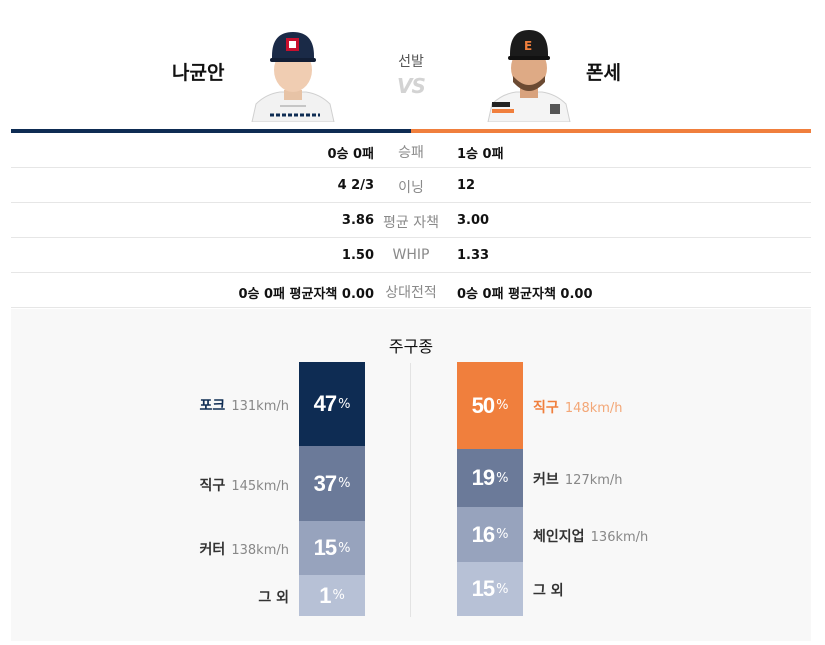 The image size is (825, 645). I want to click on pitch-name: 커터, so click(212, 550).